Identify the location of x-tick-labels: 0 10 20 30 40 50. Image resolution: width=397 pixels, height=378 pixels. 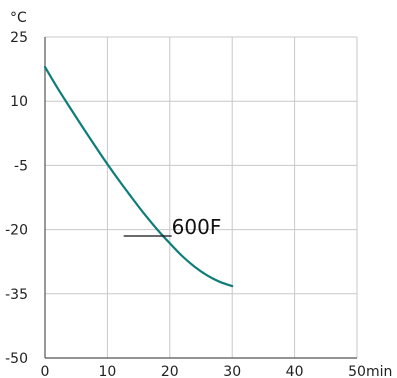
(203, 371).